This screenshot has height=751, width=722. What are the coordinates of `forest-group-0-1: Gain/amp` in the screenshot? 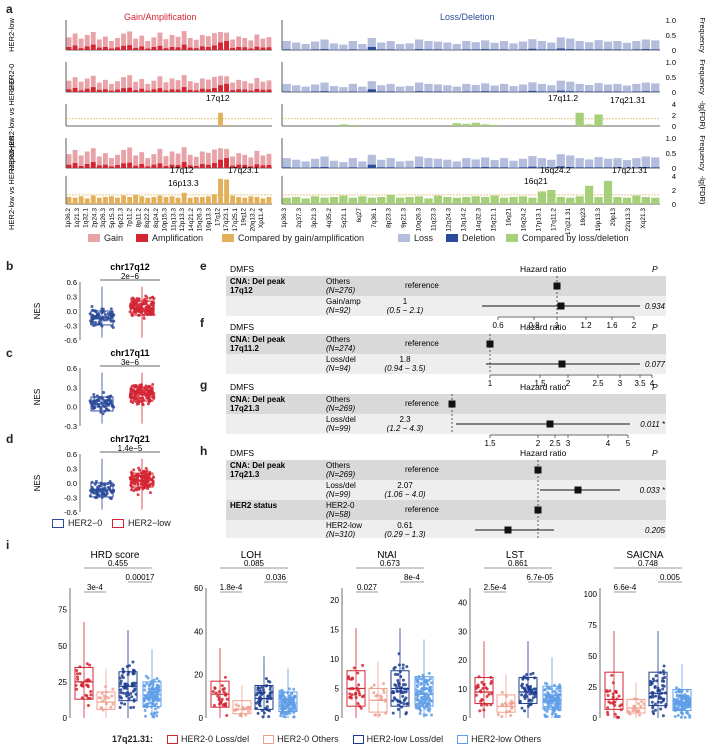 It's located at (343, 301).